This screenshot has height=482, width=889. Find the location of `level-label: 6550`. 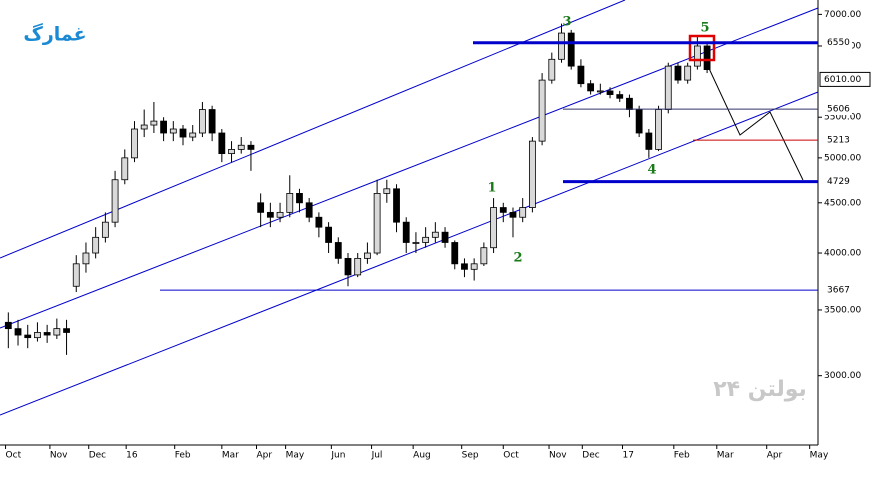

level-label: 6550 is located at coordinates (838, 43).